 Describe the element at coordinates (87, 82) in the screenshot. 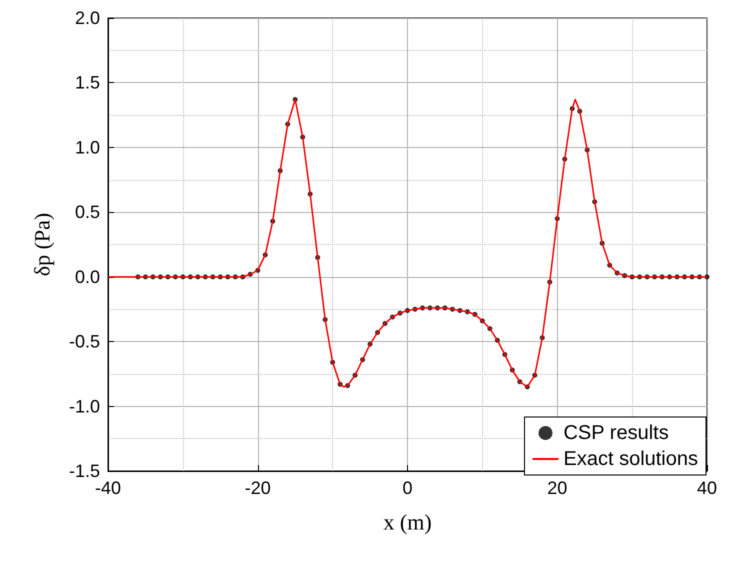

I see `y-tick-label: 1.5` at that location.